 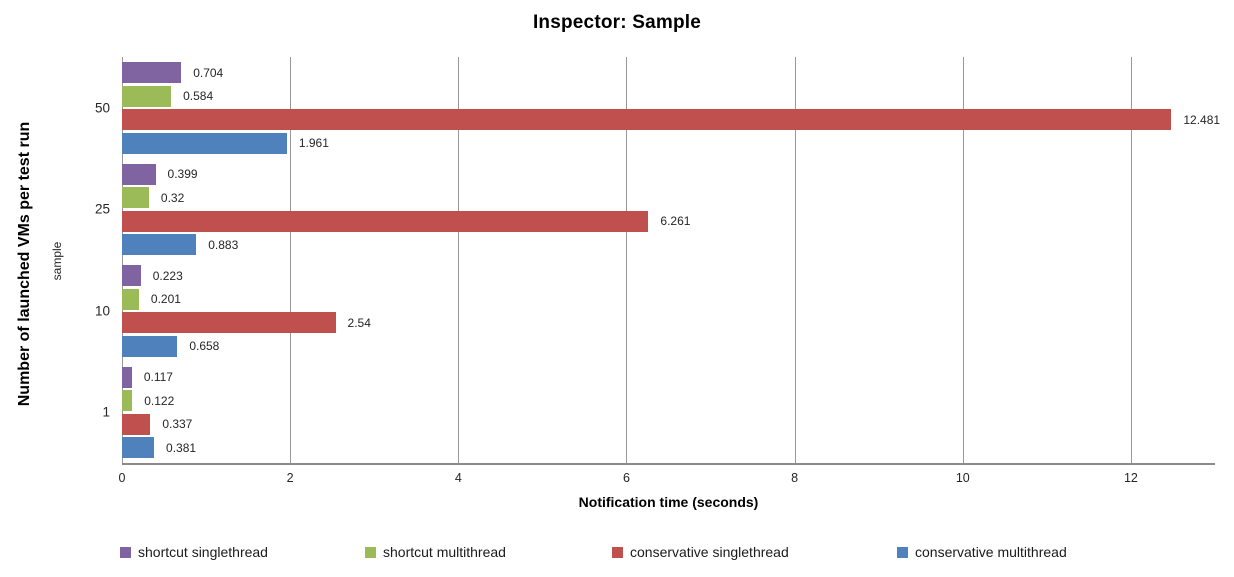 I want to click on legend-label: conservative singlethread, so click(x=709, y=552).